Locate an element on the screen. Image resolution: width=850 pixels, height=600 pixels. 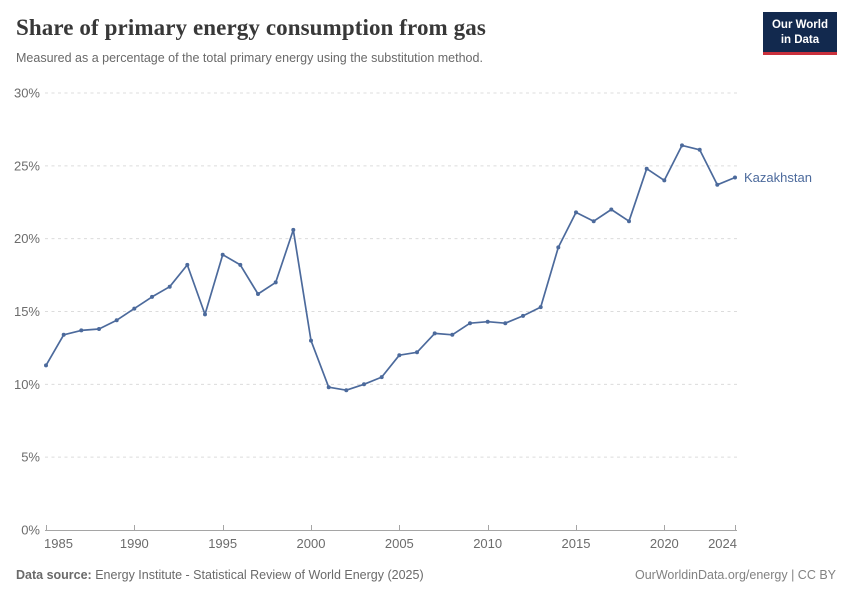
x-tick-label: 2015 is located at coordinates (576, 543).